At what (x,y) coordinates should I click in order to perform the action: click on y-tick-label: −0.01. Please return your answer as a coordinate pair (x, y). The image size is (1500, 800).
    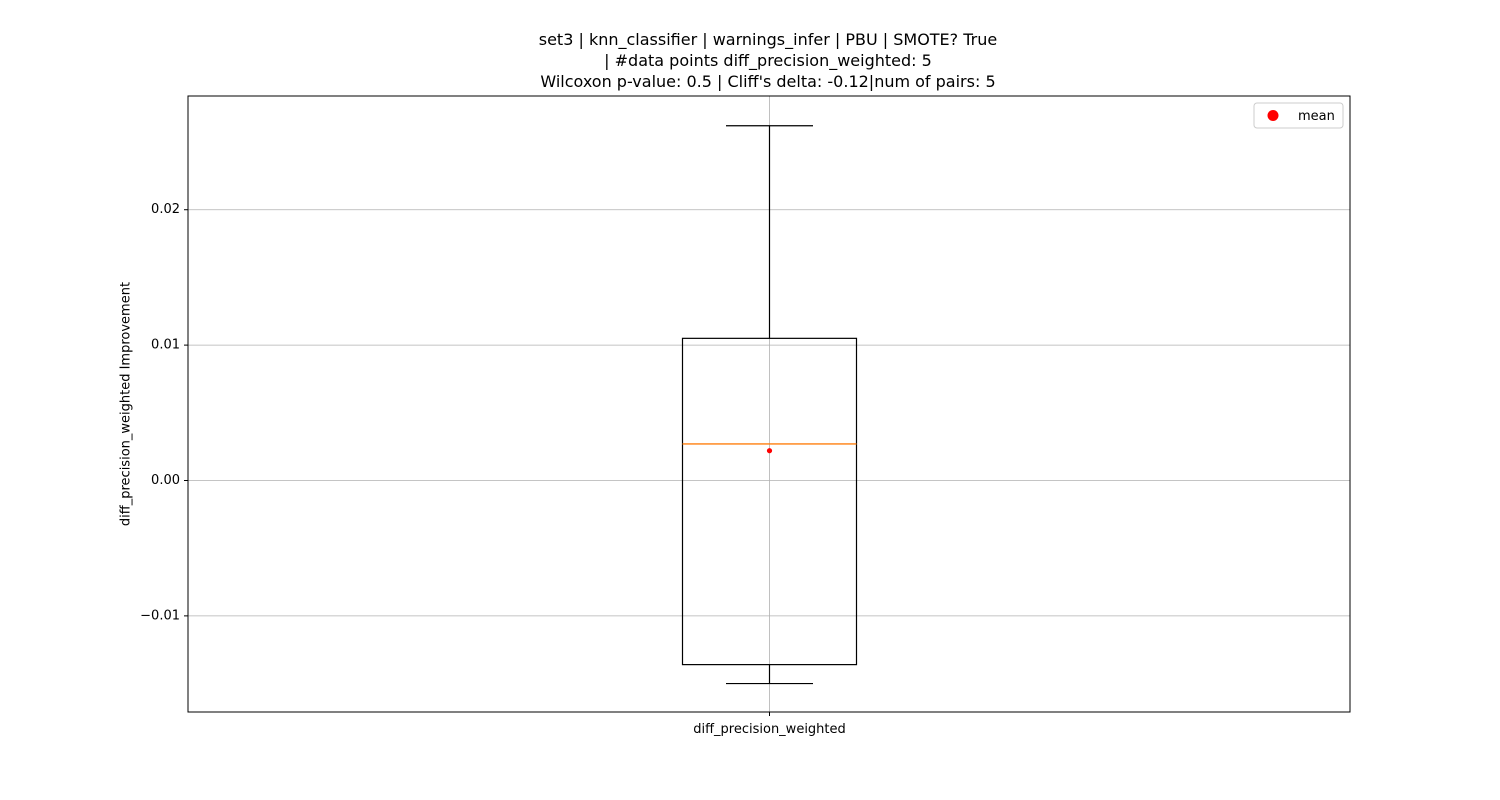
    Looking at the image, I should click on (160, 615).